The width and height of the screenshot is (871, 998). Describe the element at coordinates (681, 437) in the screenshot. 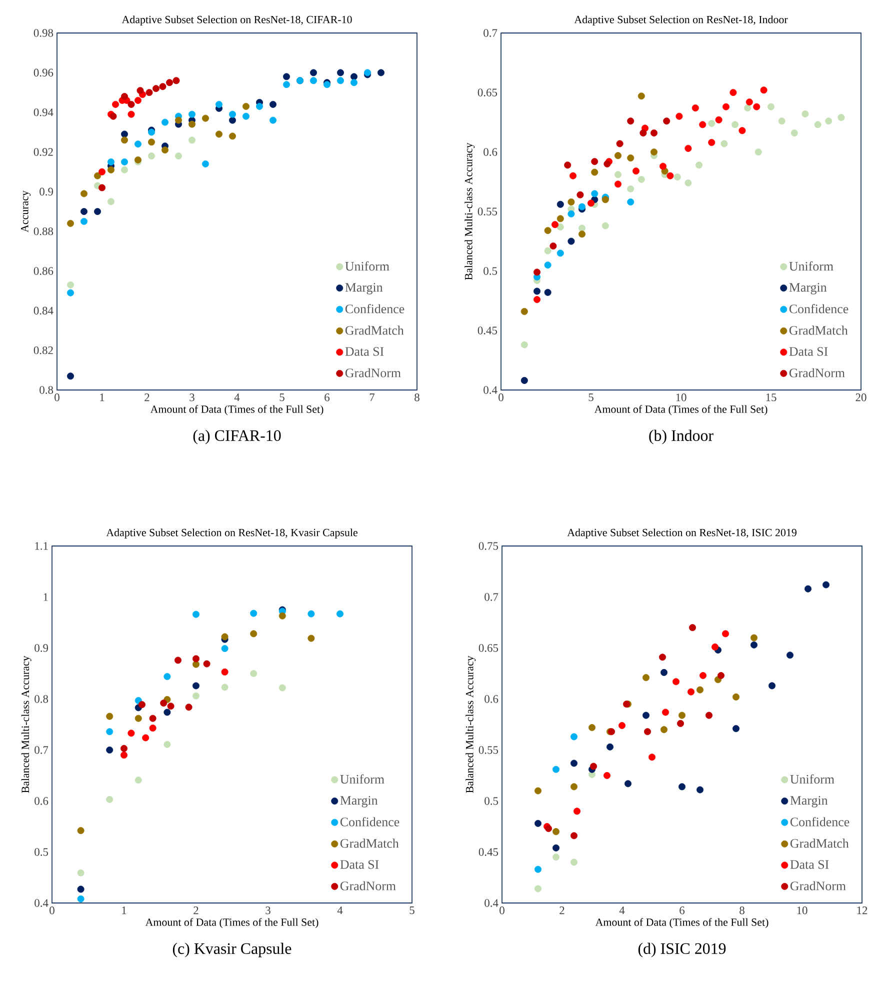

I see `text: (b) Indoor` at that location.